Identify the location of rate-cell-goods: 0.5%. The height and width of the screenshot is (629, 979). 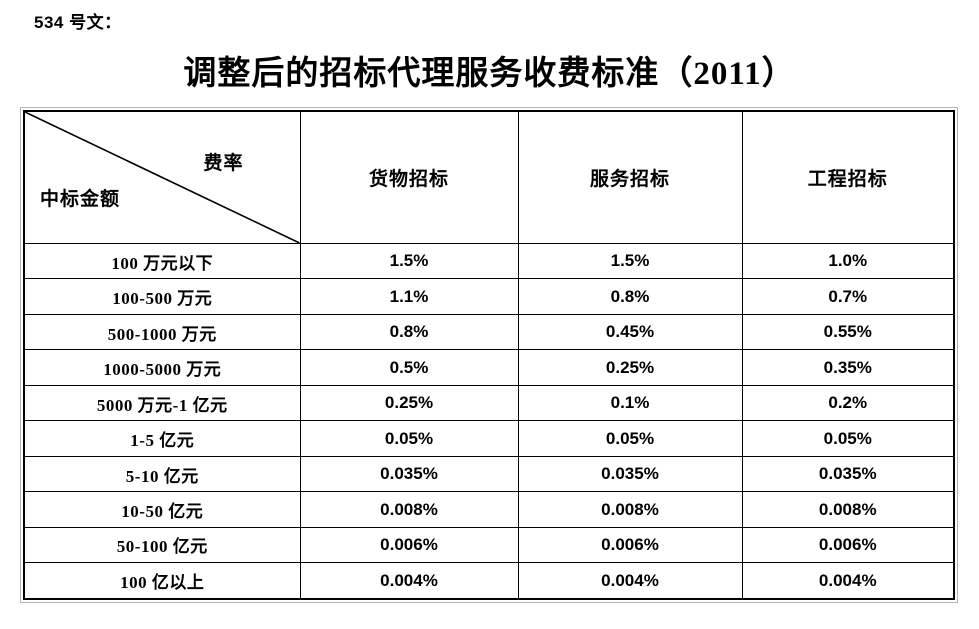
(409, 367).